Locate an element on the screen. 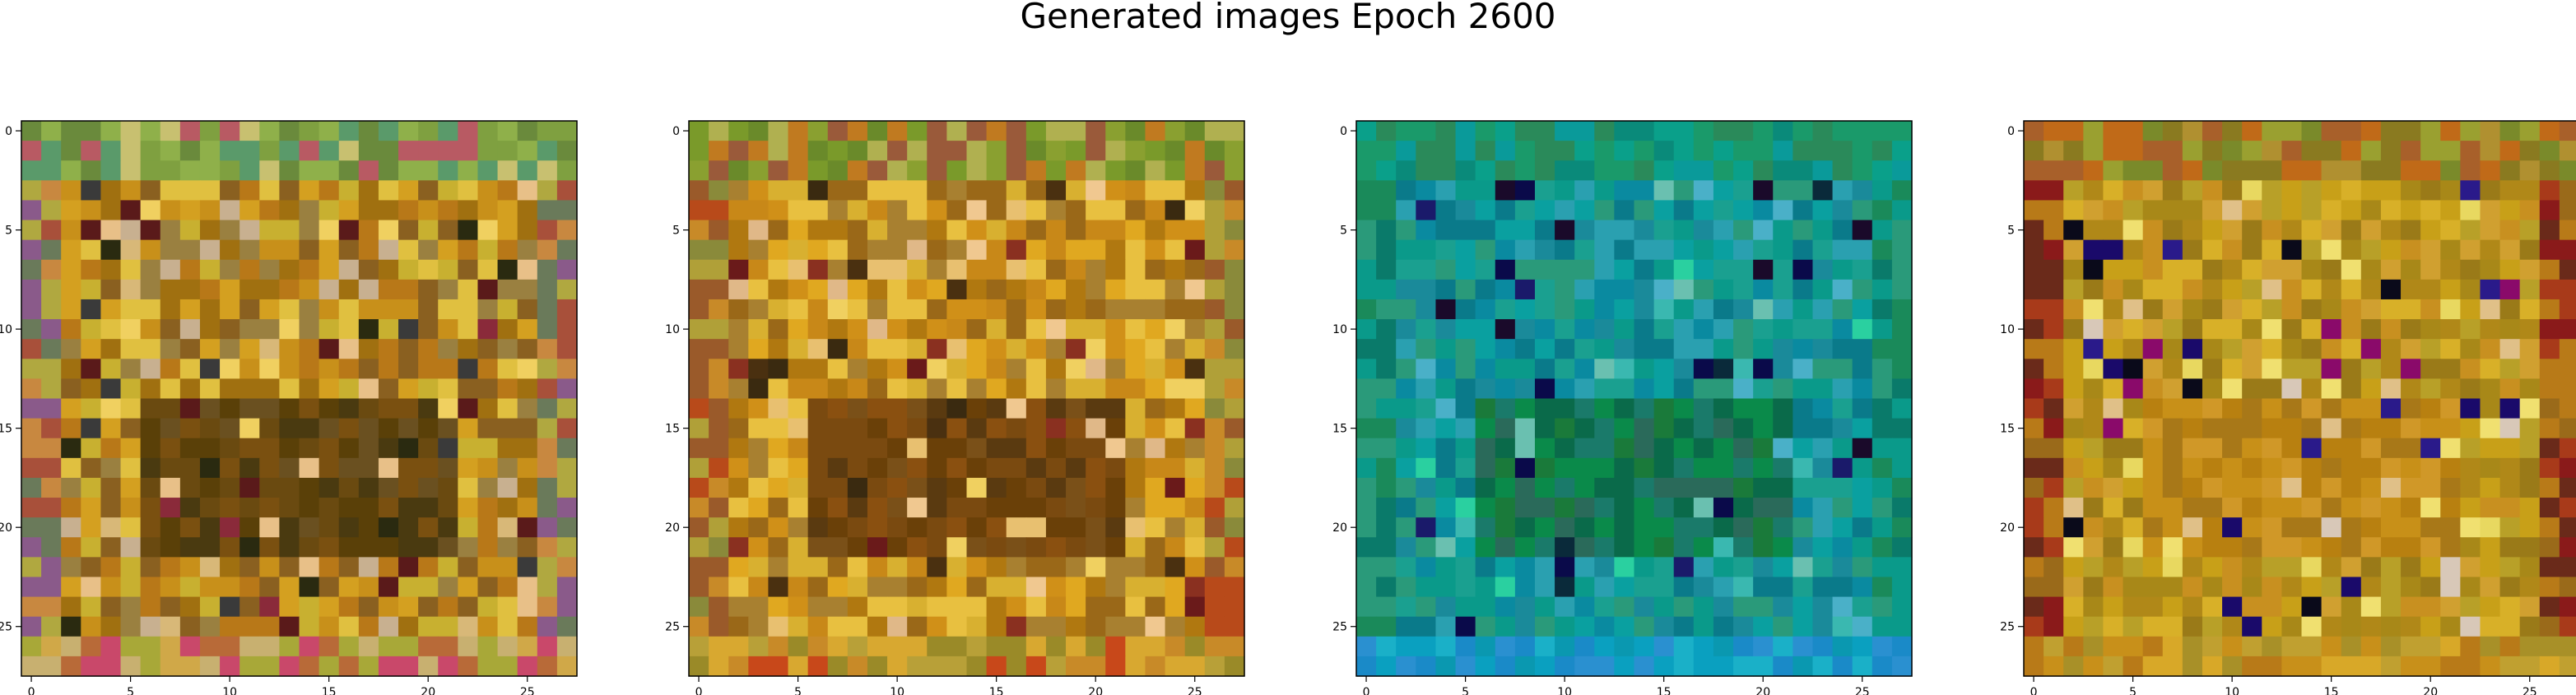 The image size is (2576, 695). x-tick-label: 20 is located at coordinates (1762, 690).